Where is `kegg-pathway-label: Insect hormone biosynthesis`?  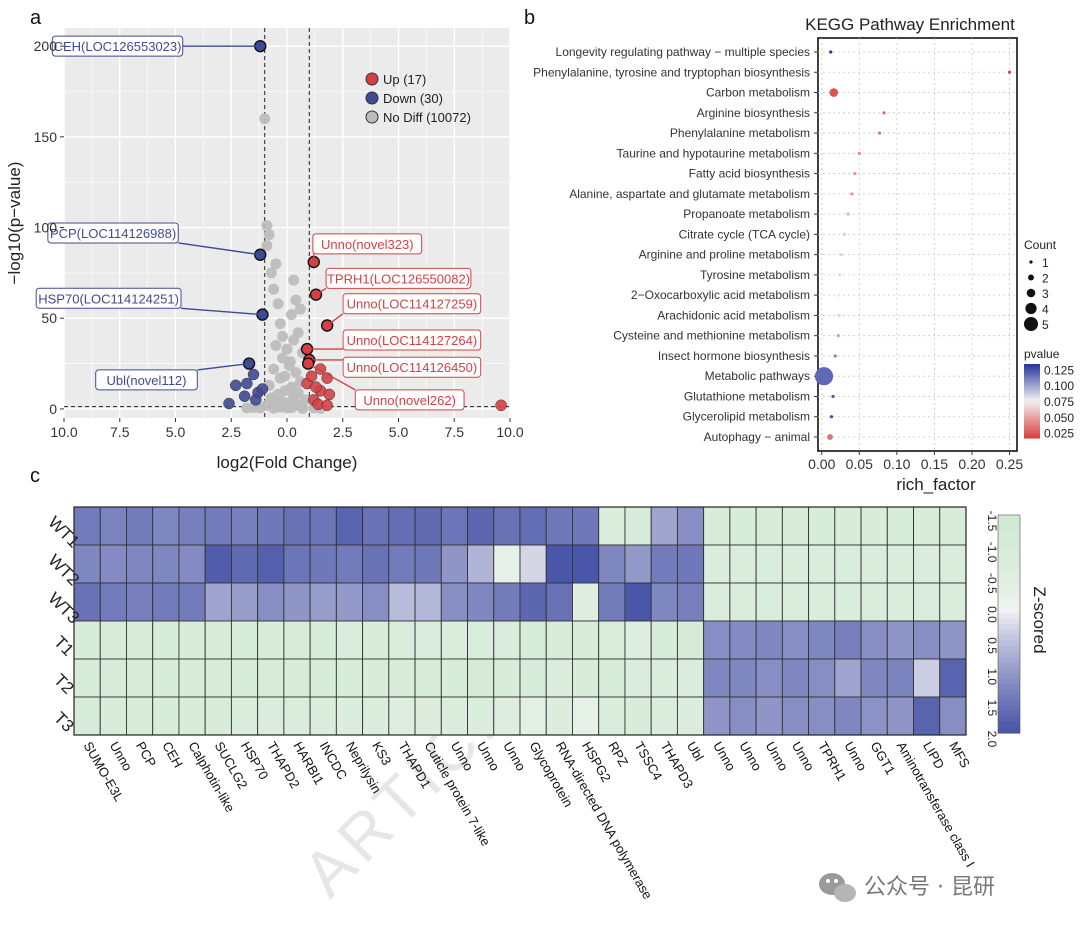
kegg-pathway-label: Insect hormone biosynthesis is located at coordinates (734, 356).